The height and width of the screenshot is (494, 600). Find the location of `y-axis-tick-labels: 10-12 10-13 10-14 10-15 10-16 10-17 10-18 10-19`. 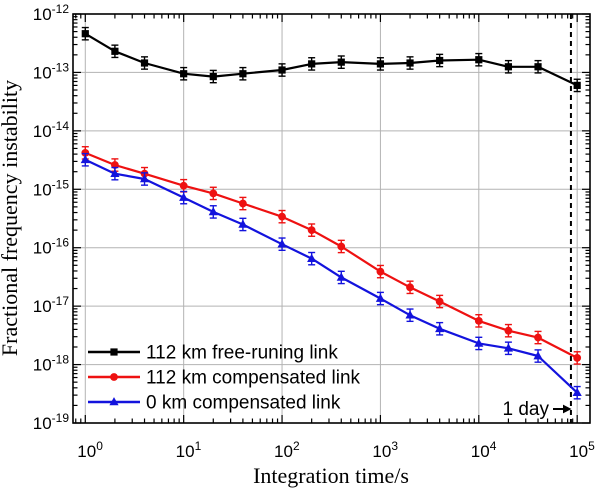

y-axis-tick-labels: 10-12 10-13 10-14 10-15 10-16 10-17 10-18 10-19 is located at coordinates (51, 217).